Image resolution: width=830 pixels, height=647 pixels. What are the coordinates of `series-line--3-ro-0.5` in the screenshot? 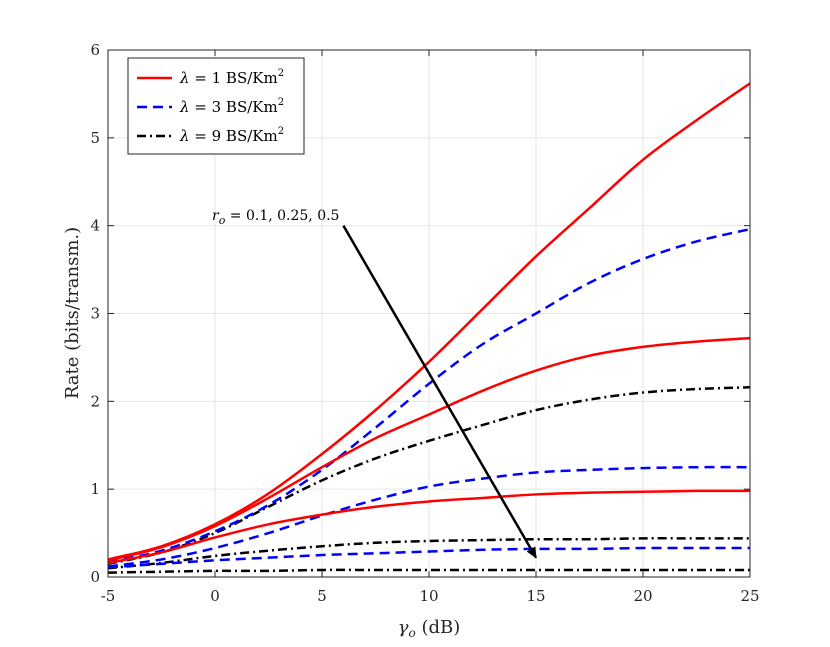 It's located at (428, 557).